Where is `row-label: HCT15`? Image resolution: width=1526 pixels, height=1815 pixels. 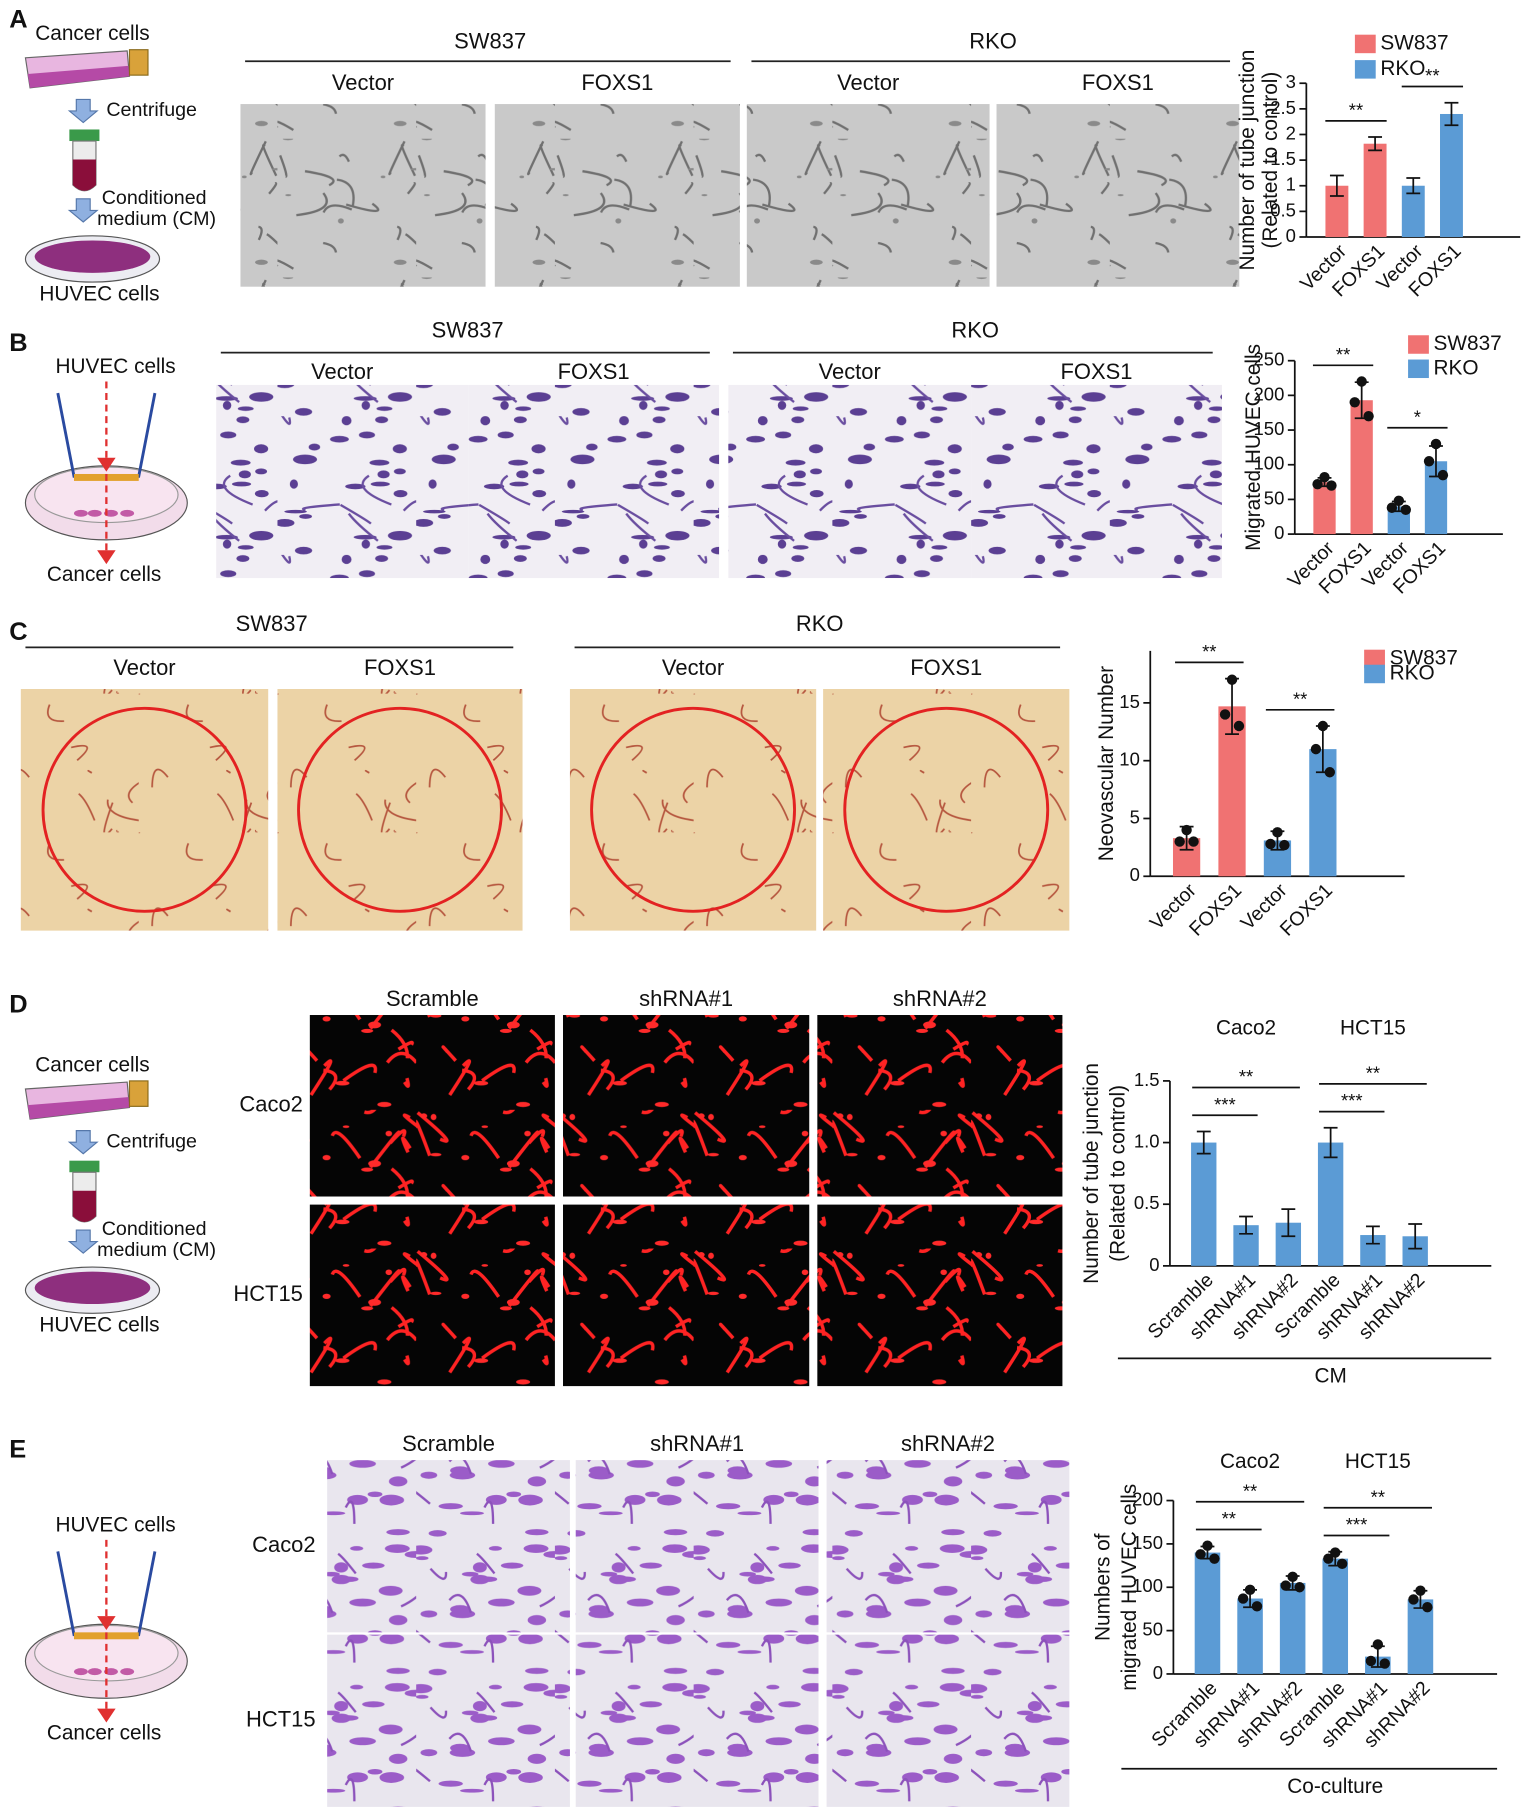 row-label: HCT15 is located at coordinates (268, 1293).